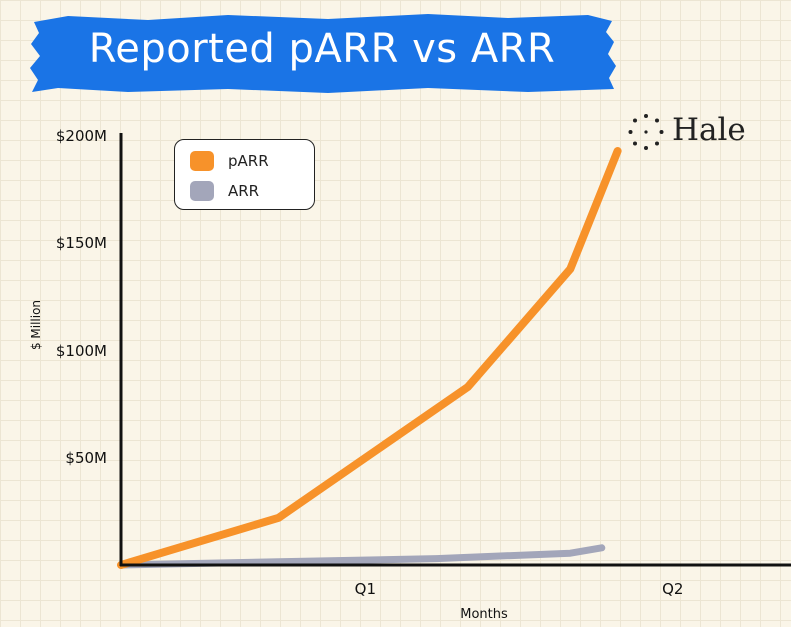  I want to click on brush-stroke-background, so click(323, 53).